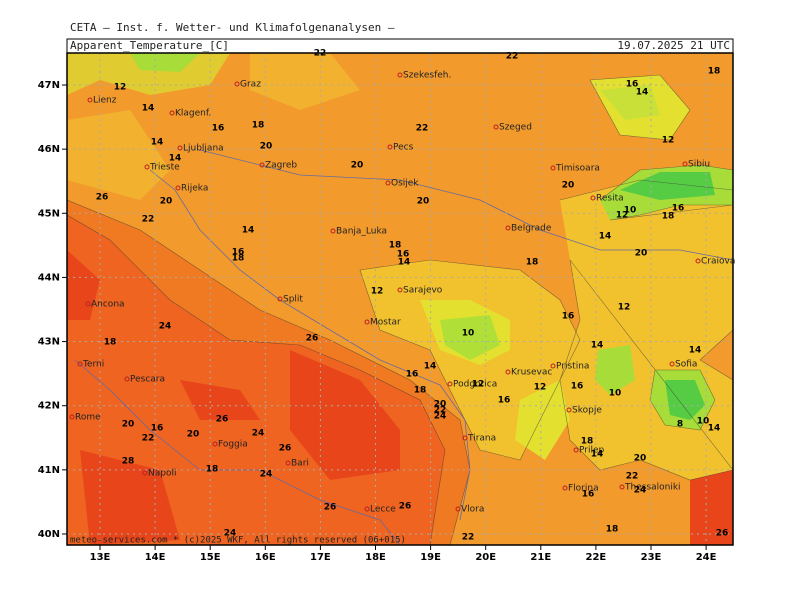 The height and width of the screenshot is (604, 800). Describe the element at coordinates (706, 557) in the screenshot. I see `lon-tick-label: 24E` at that location.